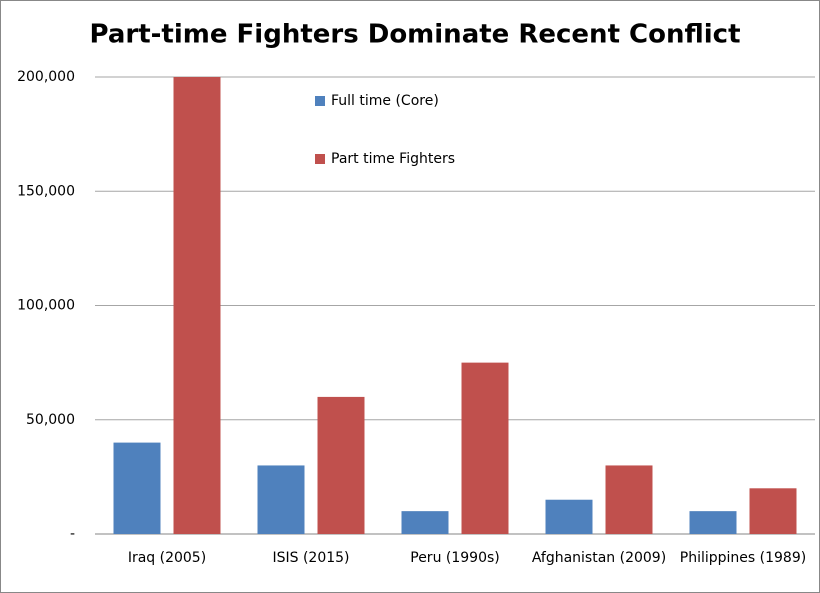 This screenshot has height=593, width=820. I want to click on y-tick-label: -, so click(72, 534).